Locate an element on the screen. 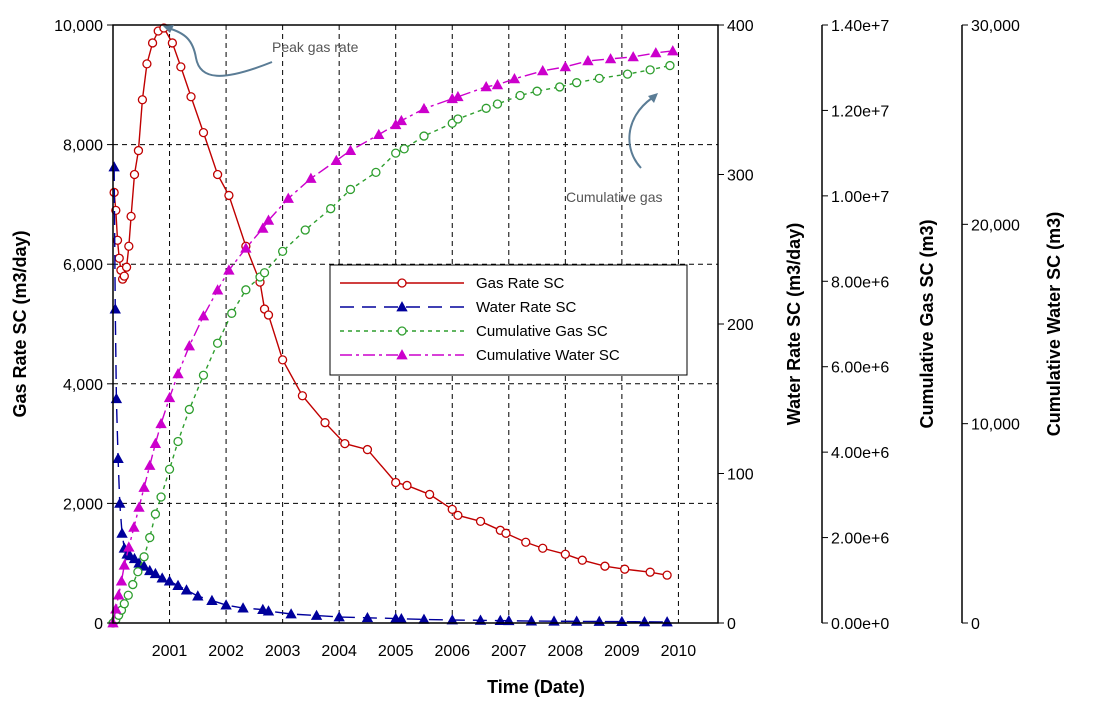 Image resolution: width=1099 pixels, height=703 pixels. legend-entry: Cumulative Water SC is located at coordinates (480, 355).